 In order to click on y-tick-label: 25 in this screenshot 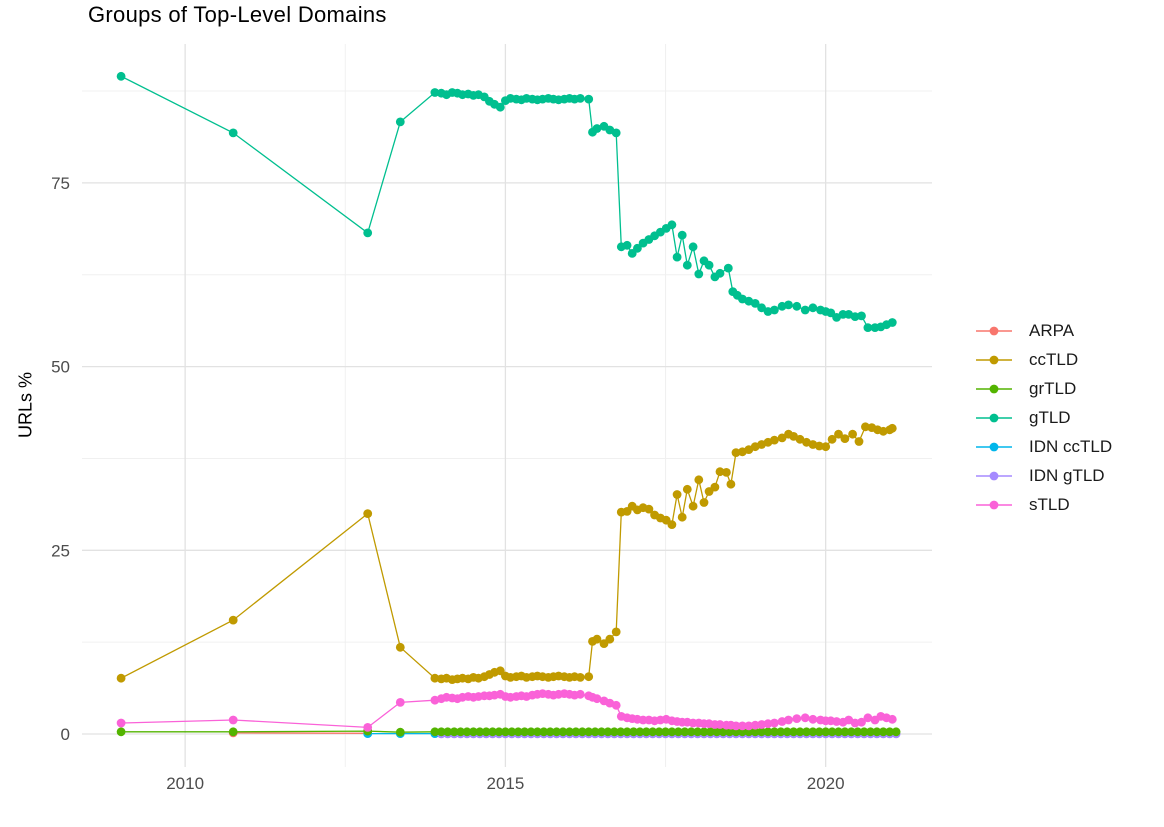, I will do `click(60, 550)`.